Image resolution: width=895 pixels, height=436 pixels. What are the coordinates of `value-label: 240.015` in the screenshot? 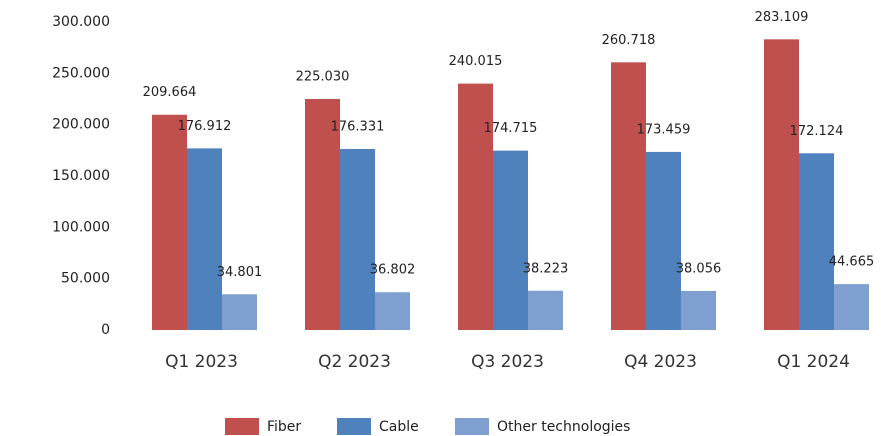 It's located at (476, 61).